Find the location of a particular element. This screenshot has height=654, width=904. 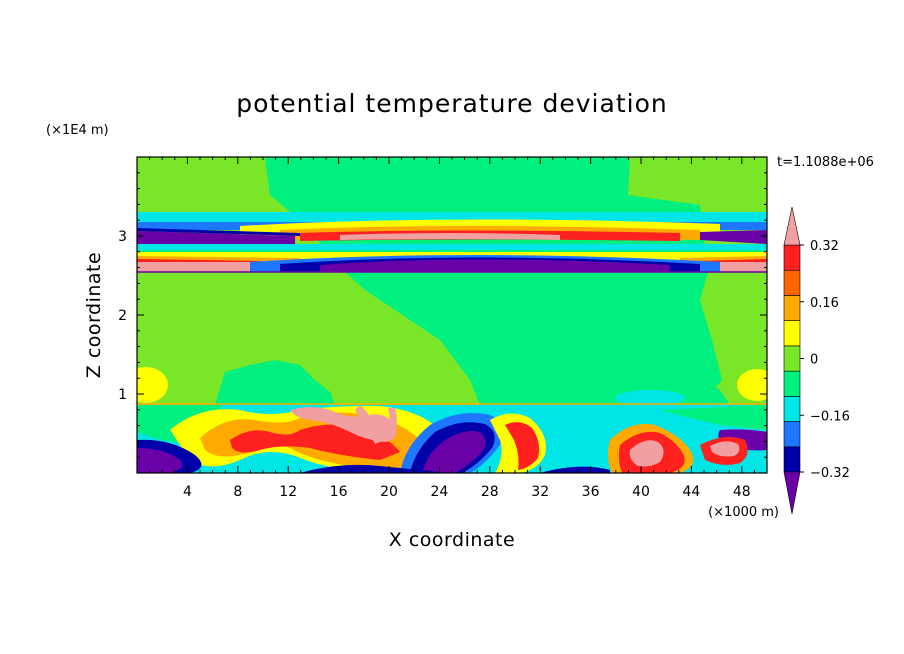

x-tick-label: 48 is located at coordinates (742, 492).